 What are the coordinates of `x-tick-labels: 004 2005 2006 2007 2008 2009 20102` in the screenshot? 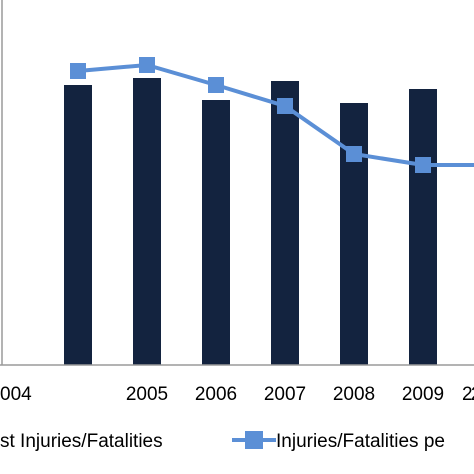 It's located at (237, 394).